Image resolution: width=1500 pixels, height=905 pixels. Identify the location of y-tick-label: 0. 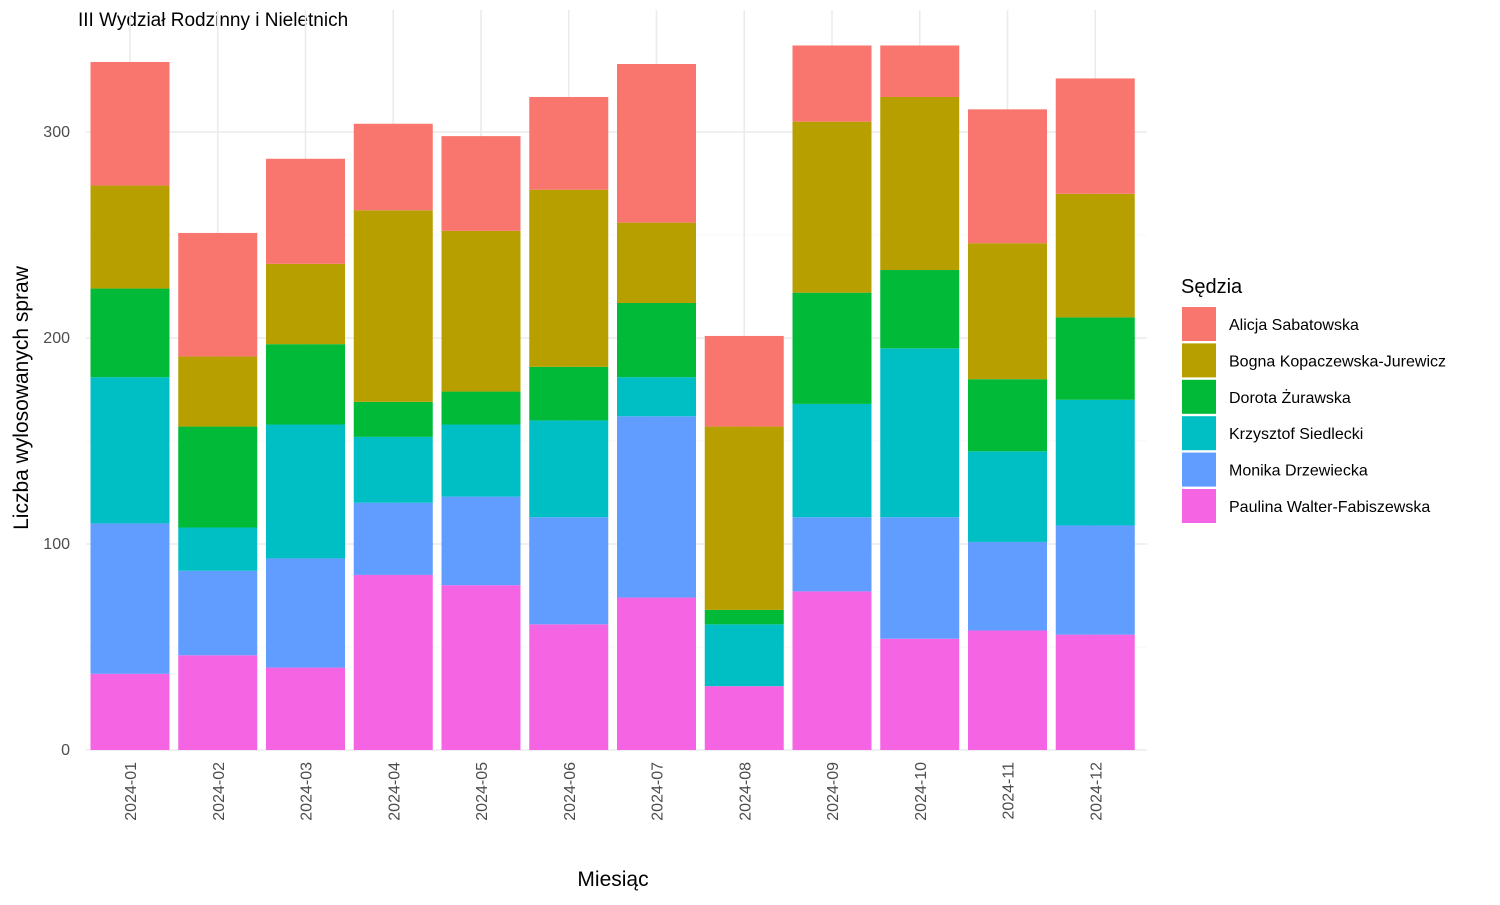
(65, 750).